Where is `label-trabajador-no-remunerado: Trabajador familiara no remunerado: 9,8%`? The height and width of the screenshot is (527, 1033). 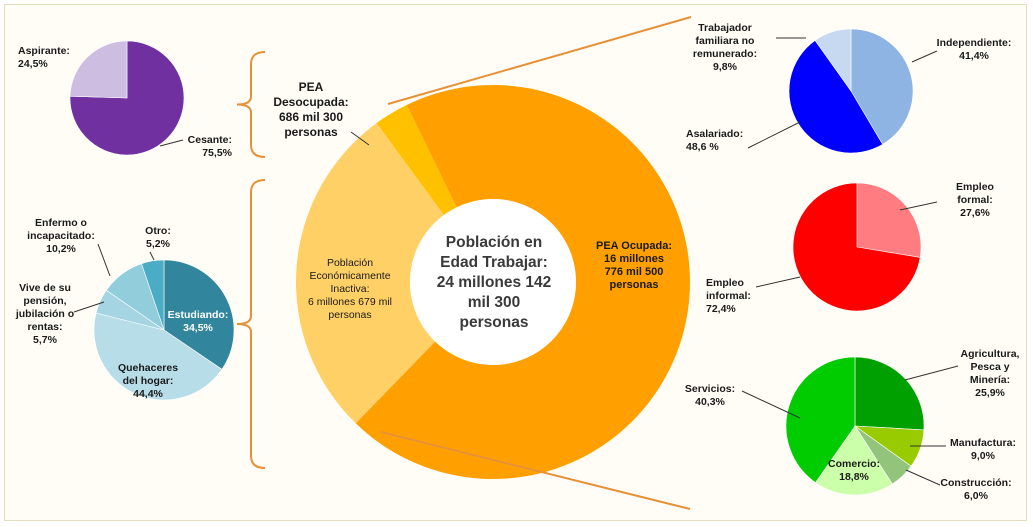
label-trabajador-no-remunerado: Trabajador familiara no remunerado: 9,8% is located at coordinates (725, 47).